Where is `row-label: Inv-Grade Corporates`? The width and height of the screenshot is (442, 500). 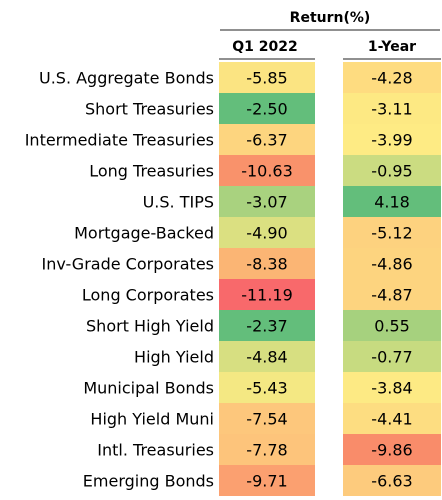
row-label: Inv-Grade Corporates is located at coordinates (128, 264).